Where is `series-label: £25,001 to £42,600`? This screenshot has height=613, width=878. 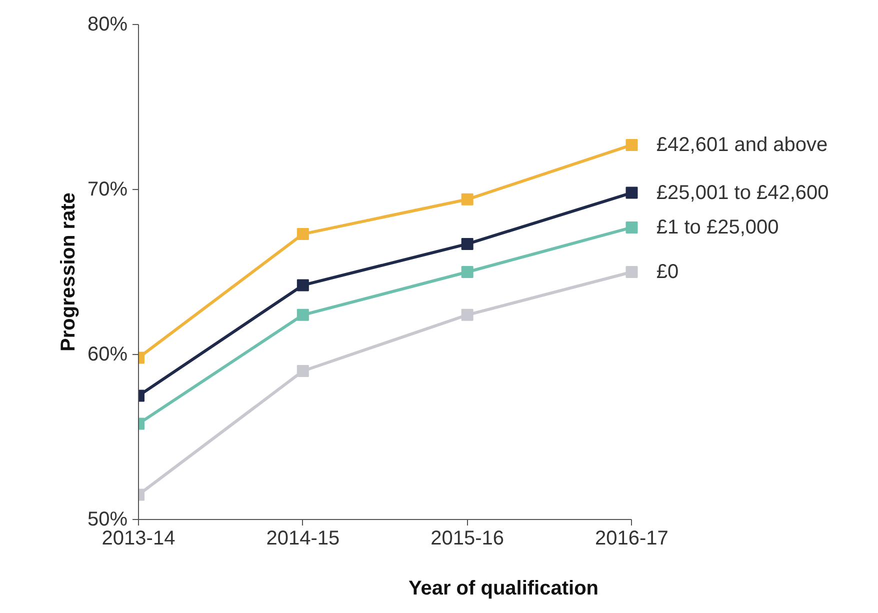
series-label: £25,001 to £42,600 is located at coordinates (742, 193).